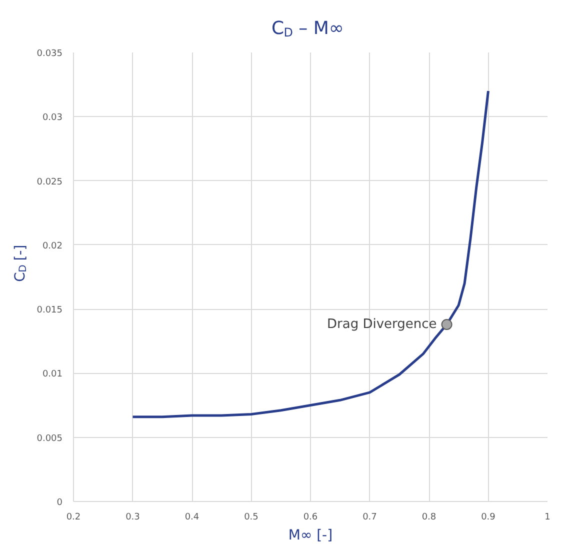  I want to click on y-tick-label: 0, so click(59, 503).